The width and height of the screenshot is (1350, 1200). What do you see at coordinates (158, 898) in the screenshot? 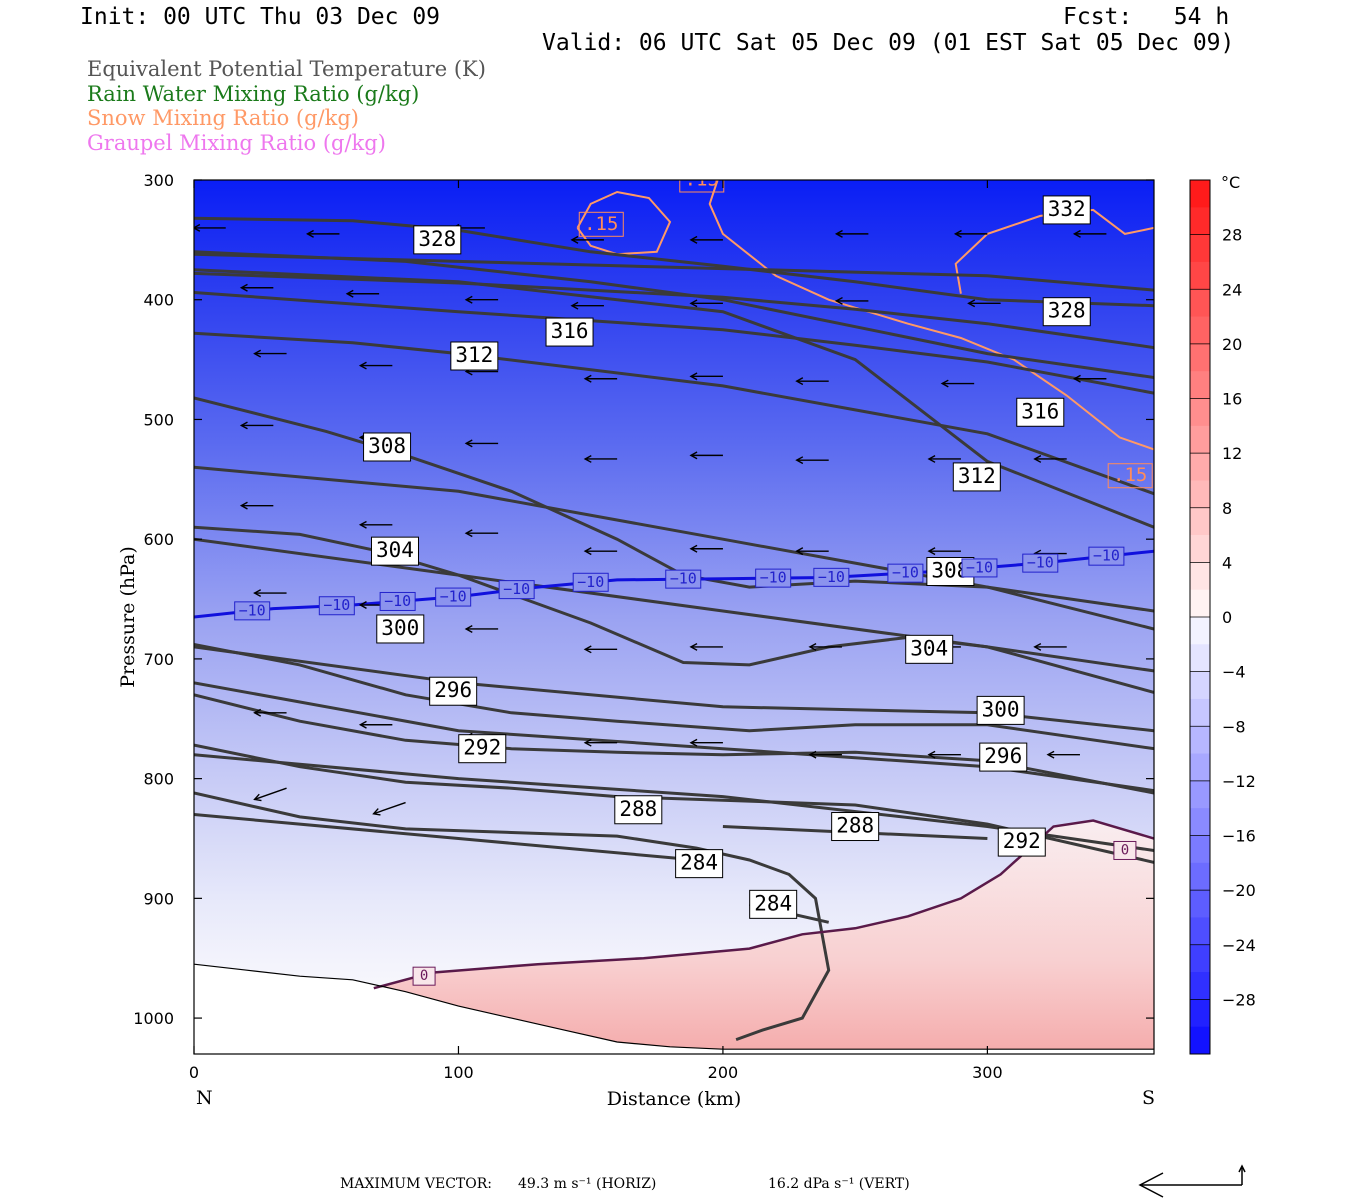
I see `y-tick-label: 900` at bounding box center [158, 898].